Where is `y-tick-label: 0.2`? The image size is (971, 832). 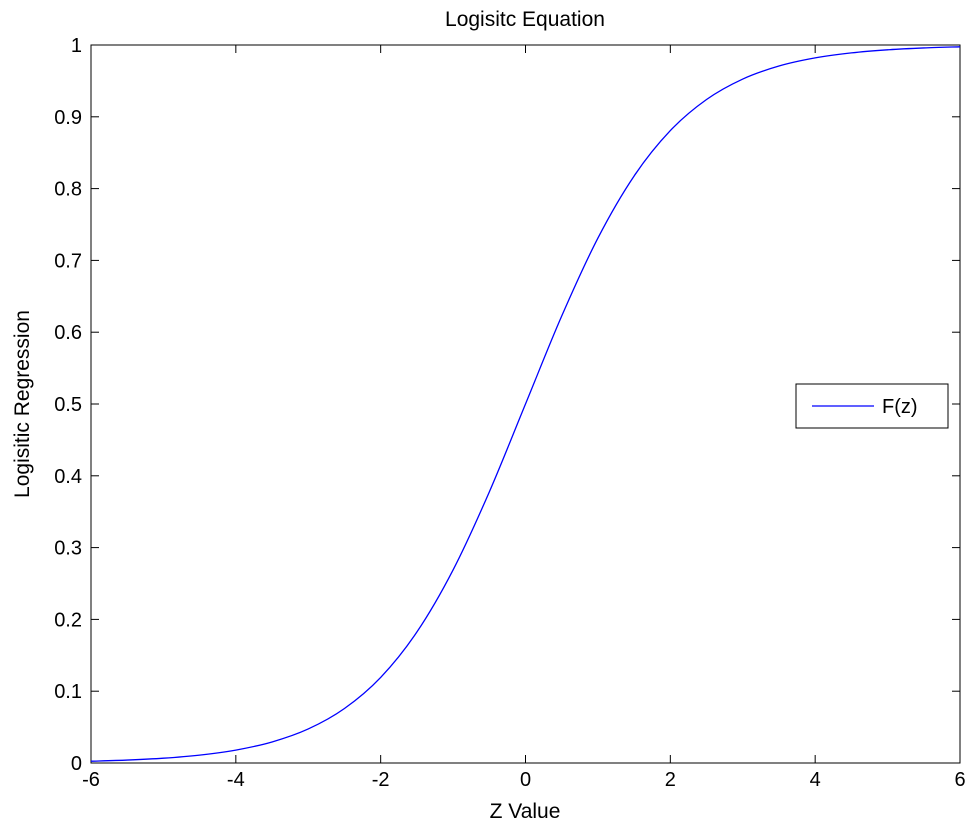 y-tick-label: 0.2 is located at coordinates (68, 620).